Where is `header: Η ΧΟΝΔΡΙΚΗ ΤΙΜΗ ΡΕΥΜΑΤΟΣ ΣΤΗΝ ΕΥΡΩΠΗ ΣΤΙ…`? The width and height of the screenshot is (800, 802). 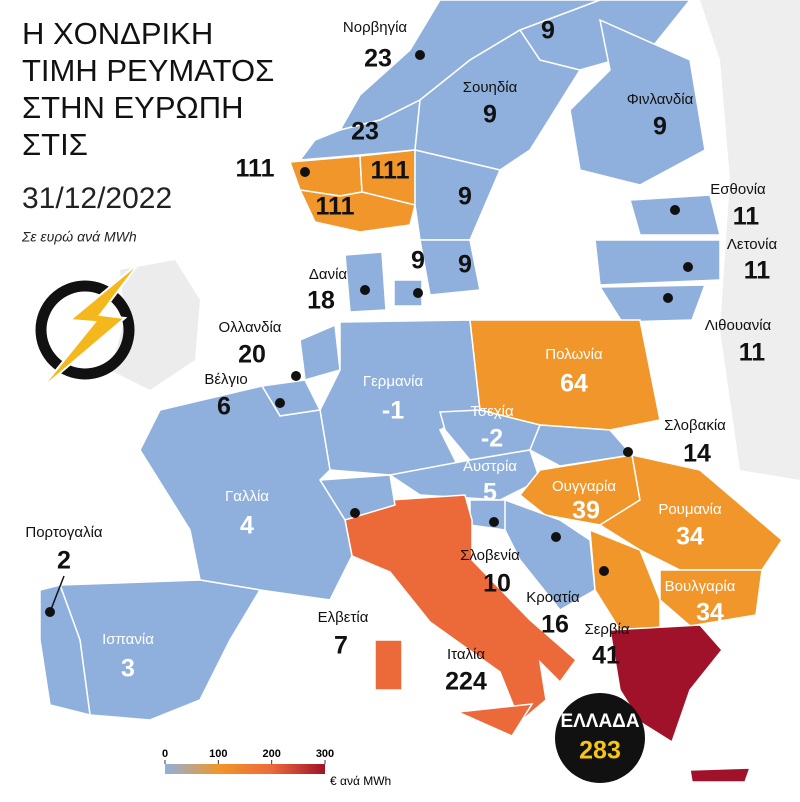 header: Η ΧΟΝΔΡΙΚΗ ΤΙΜΗ ΡΕΥΜΑΤΟΣ ΣΤΗΝ ΕΥΡΩΠΗ ΣΤΙ… is located at coordinates (147, 130).